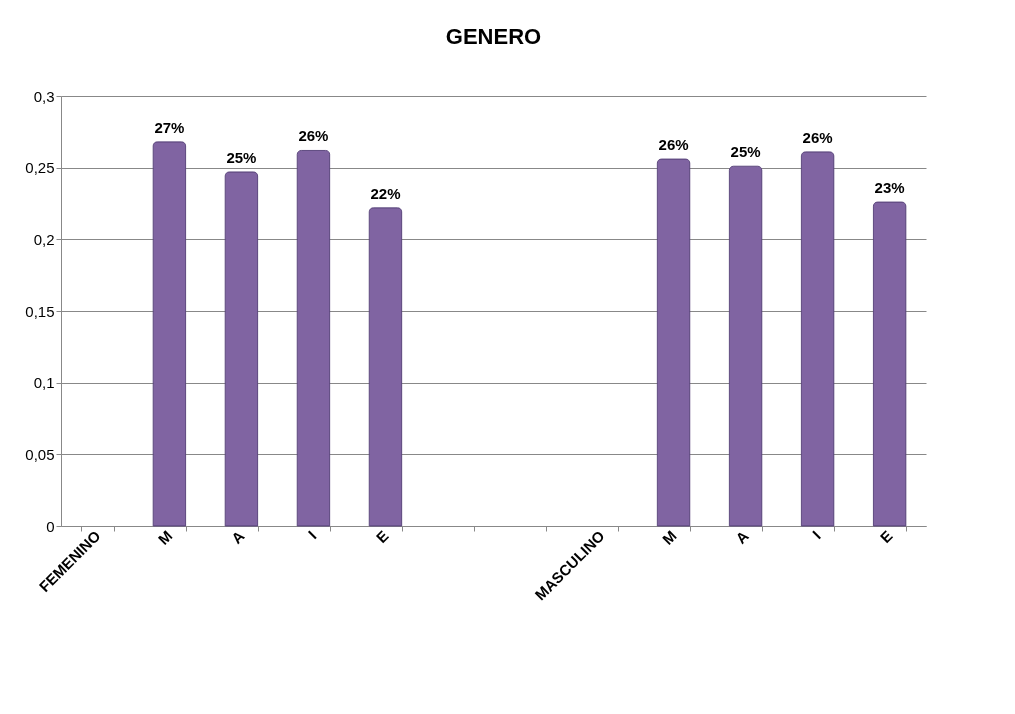 The height and width of the screenshot is (714, 1015). Describe the element at coordinates (44, 383) in the screenshot. I see `y-tick-label: 0,1` at that location.